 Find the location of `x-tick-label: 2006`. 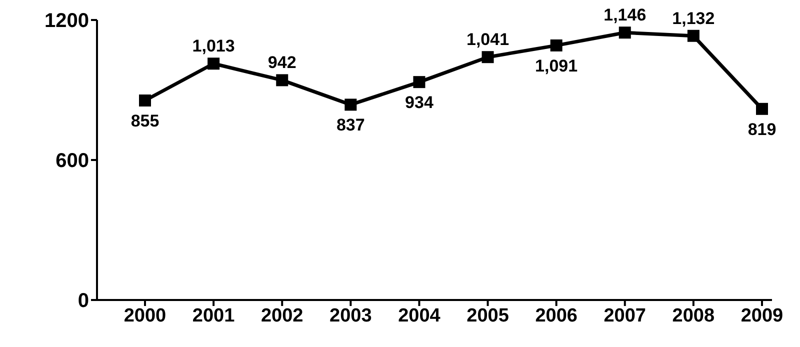

x-tick-label: 2006 is located at coordinates (556, 315).